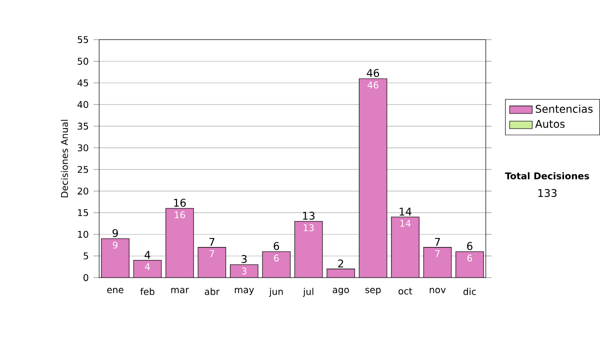 The width and height of the screenshot is (600, 337). What do you see at coordinates (340, 291) in the screenshot?
I see `x-tick-label: ago` at bounding box center [340, 291].